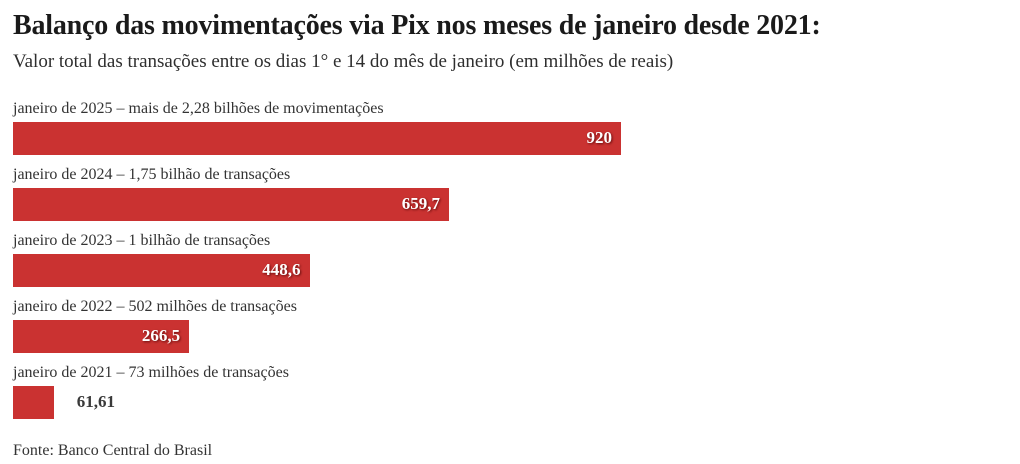 The width and height of the screenshot is (1020, 464). Describe the element at coordinates (281, 270) in the screenshot. I see `bar-value-label: 448,6` at that location.